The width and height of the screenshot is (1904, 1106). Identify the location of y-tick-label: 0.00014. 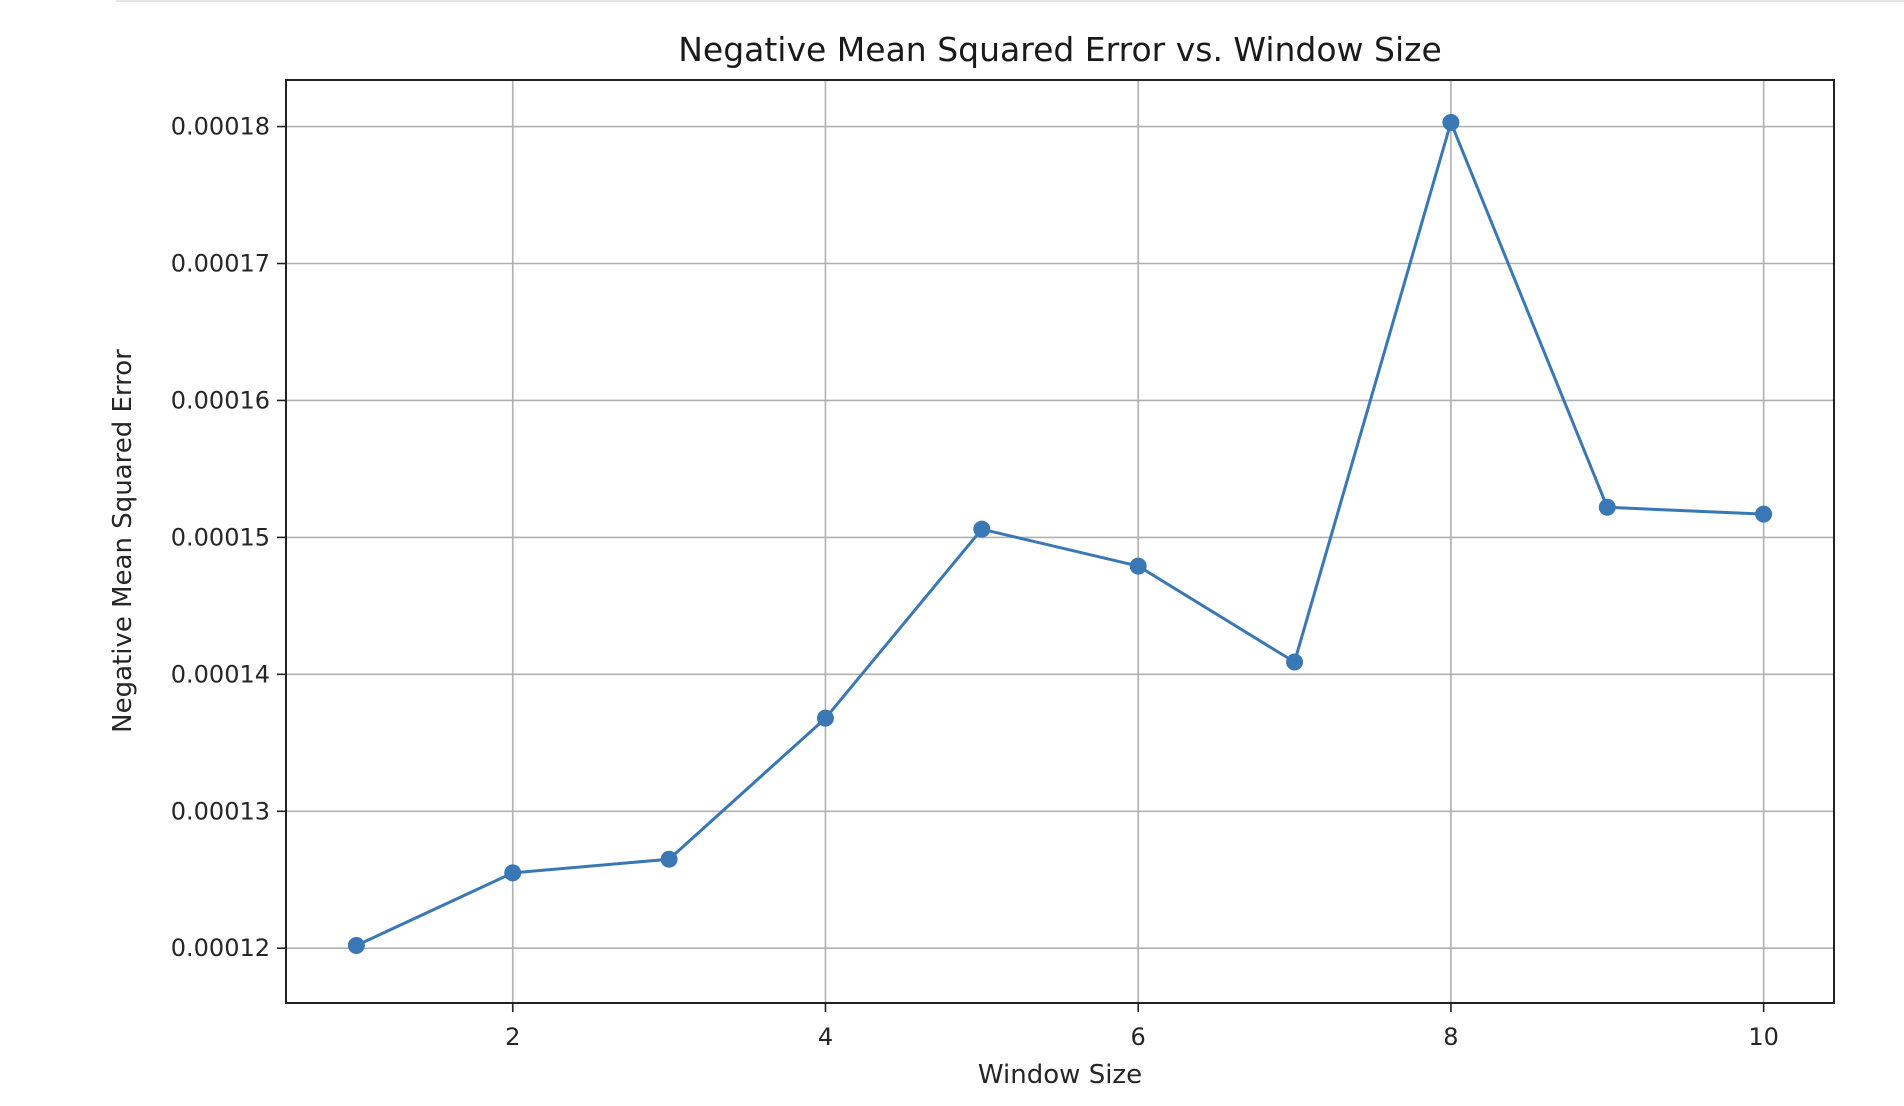
(220, 674).